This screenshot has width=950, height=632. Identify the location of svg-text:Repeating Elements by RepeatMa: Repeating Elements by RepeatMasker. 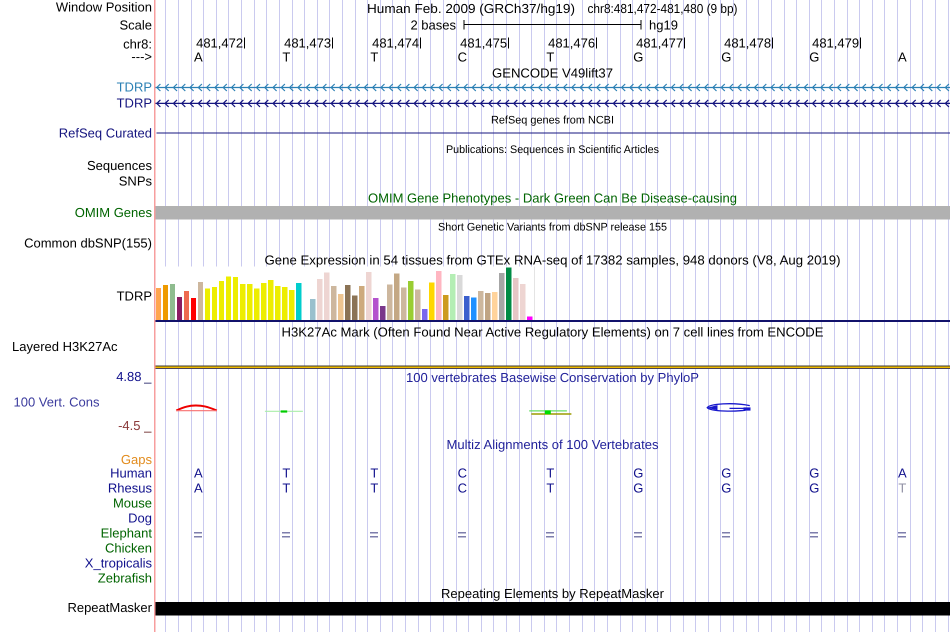
(553, 593).